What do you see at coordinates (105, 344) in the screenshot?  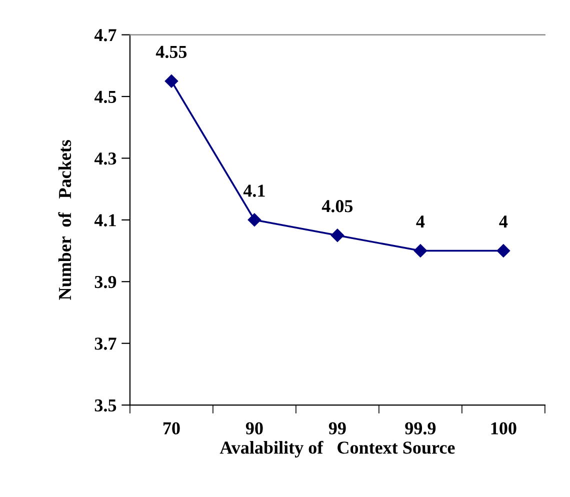 I see `y-tick-label: 3.7` at bounding box center [105, 344].